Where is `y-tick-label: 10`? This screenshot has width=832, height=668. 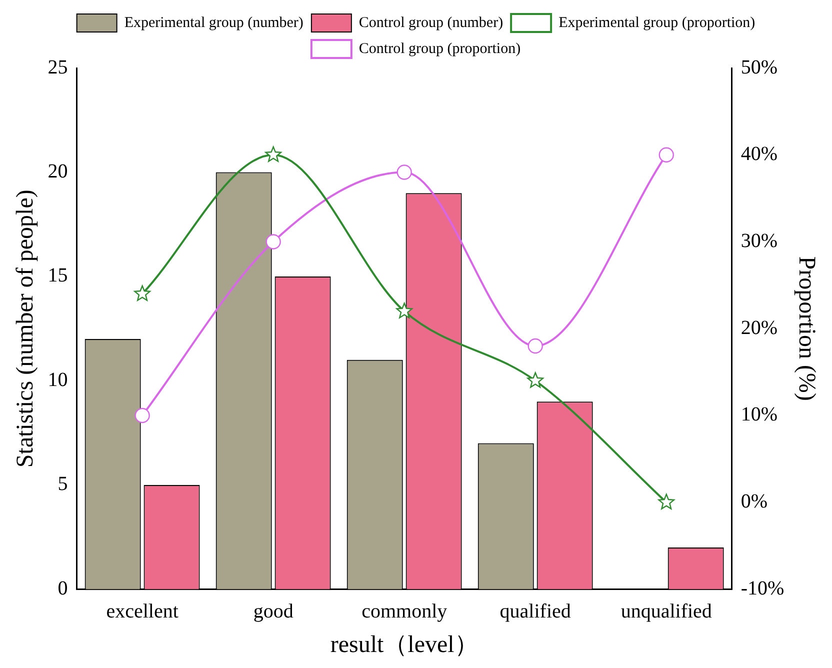 y-tick-label: 10 is located at coordinates (58, 379).